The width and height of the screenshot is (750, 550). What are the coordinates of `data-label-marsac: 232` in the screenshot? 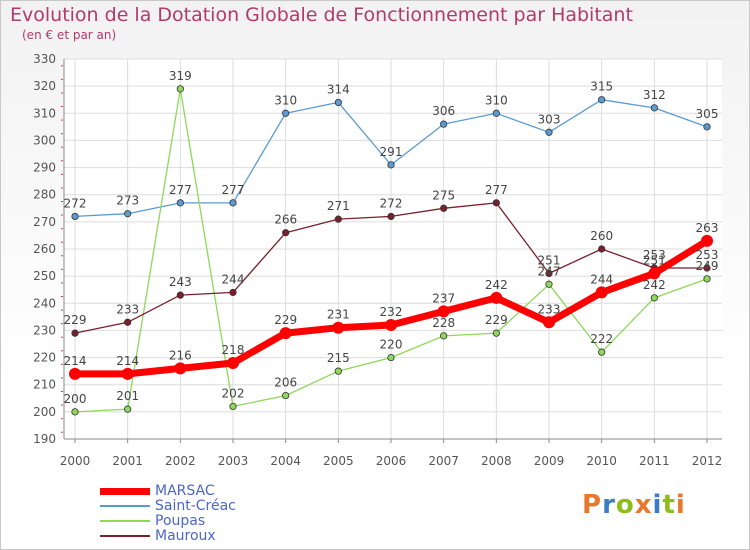 It's located at (391, 312).